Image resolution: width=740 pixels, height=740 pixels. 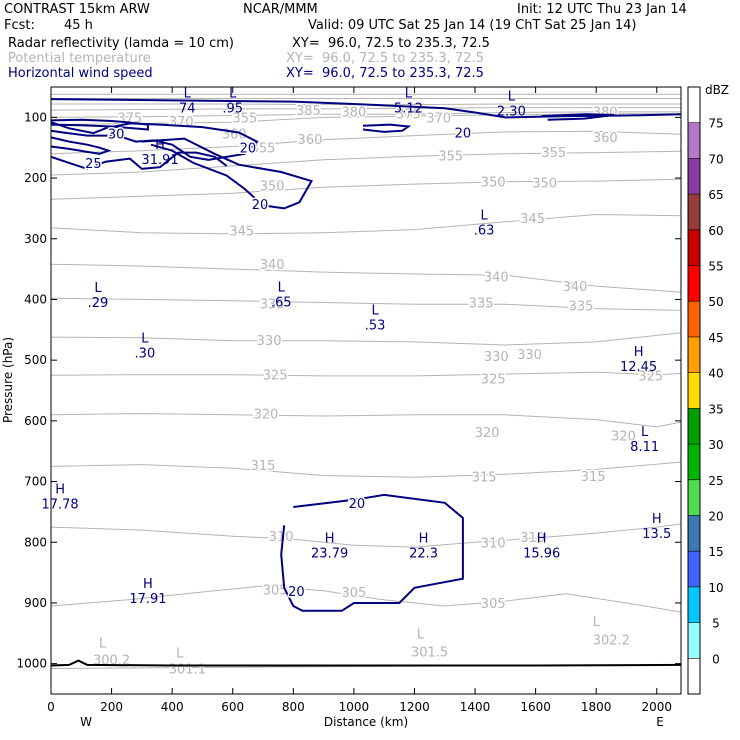 I want to click on theta-label: 380, so click(x=353, y=112).